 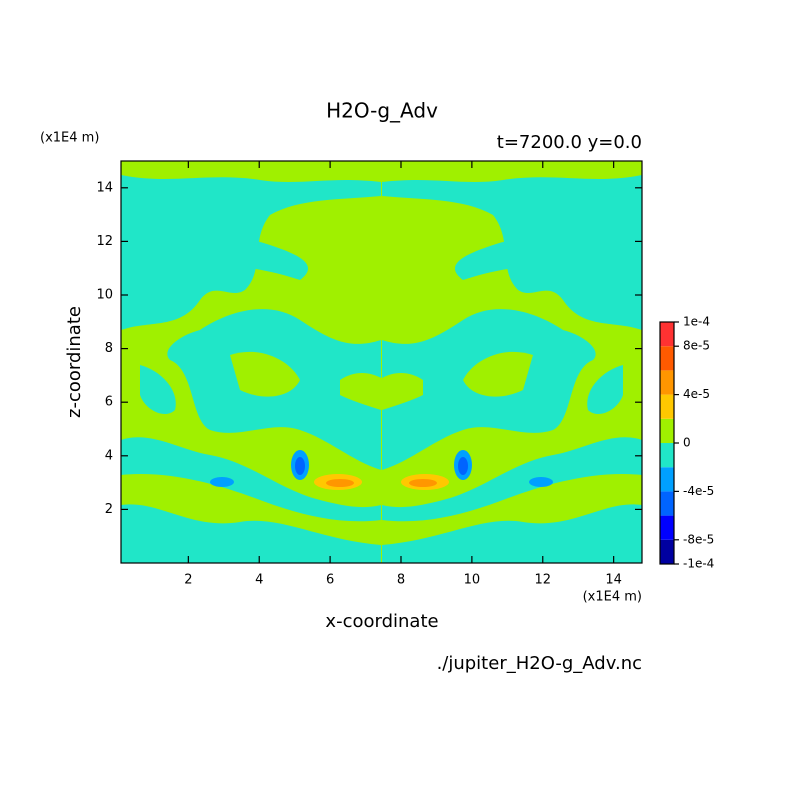 I want to click on y-unit: (x1E4 m), so click(x=69, y=138).